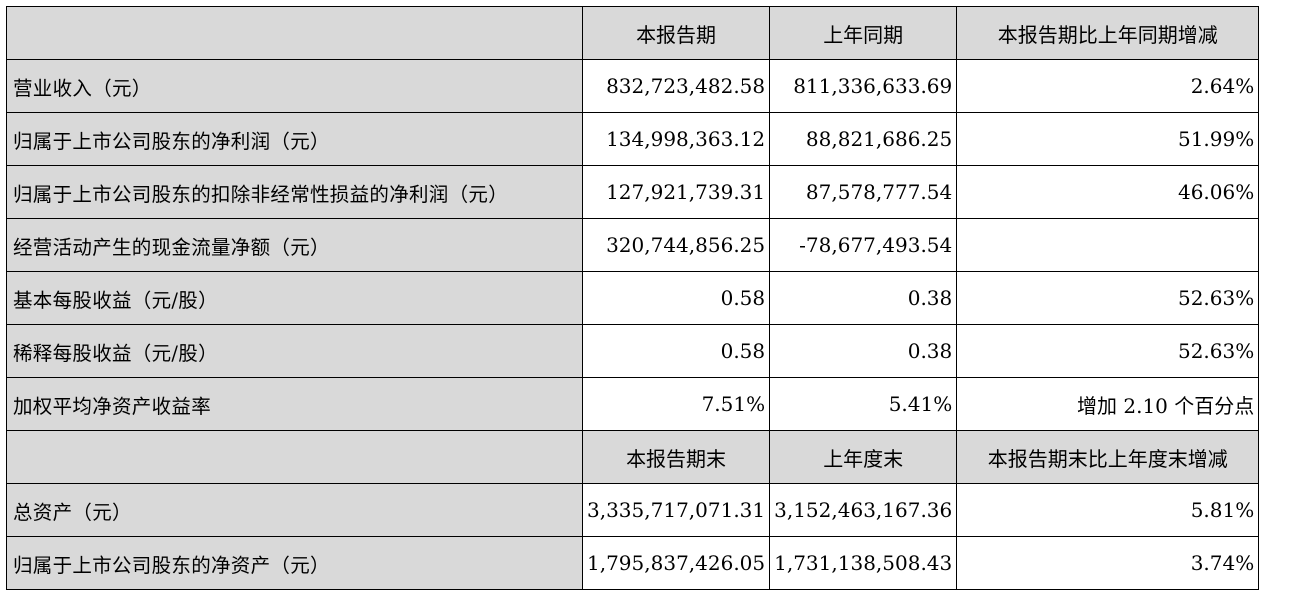 The image size is (1293, 608). I want to click on cell-prior: 811,336,633.69, so click(863, 86).